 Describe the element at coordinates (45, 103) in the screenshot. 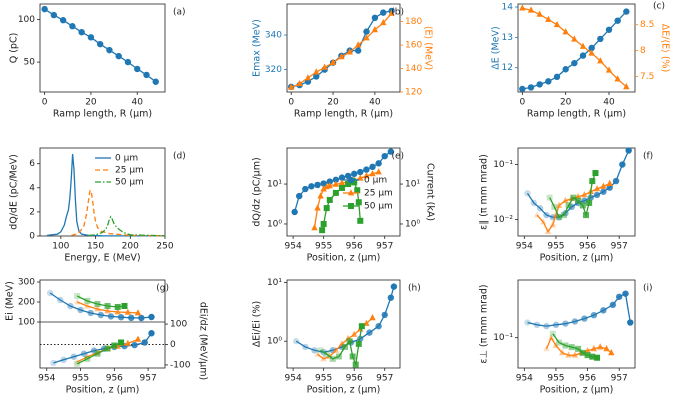

I see `panel-a-xtick-label: 0` at that location.